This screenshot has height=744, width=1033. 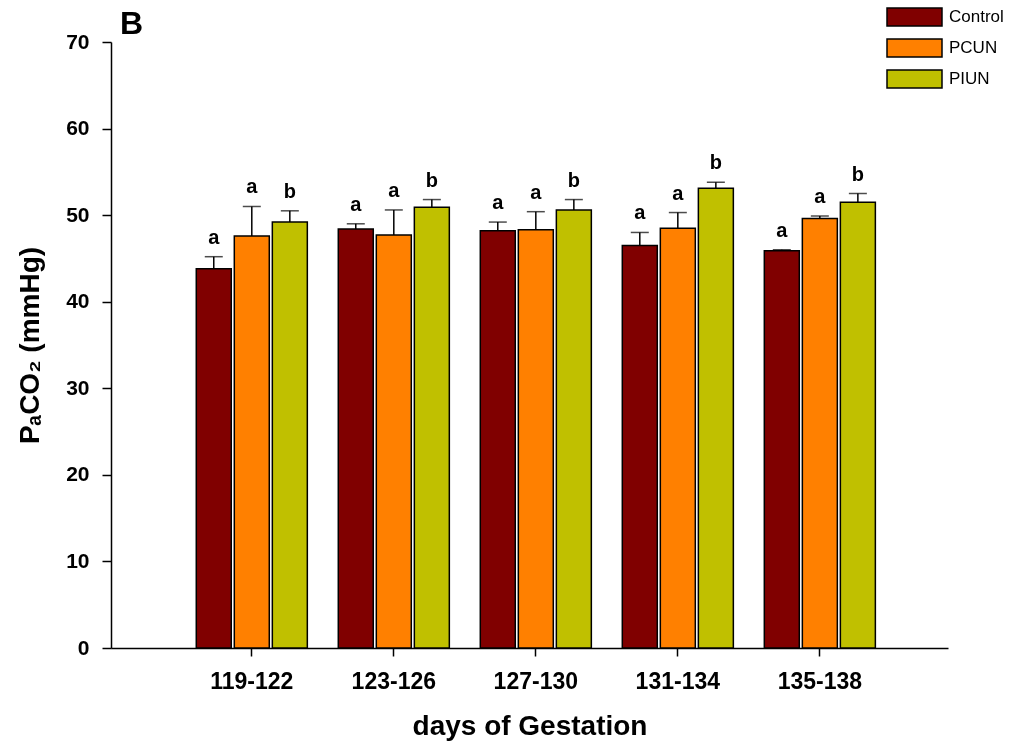 What do you see at coordinates (78, 128) in the screenshot?
I see `y-tick-label: 60` at bounding box center [78, 128].